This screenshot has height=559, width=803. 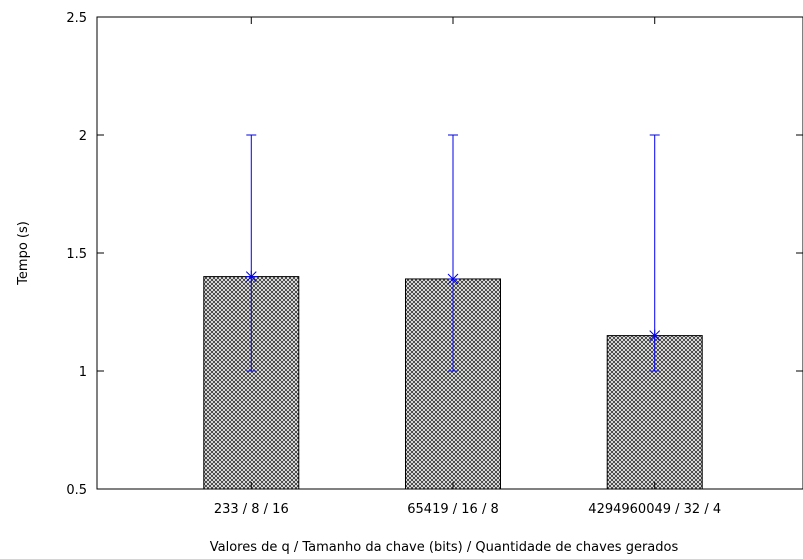 What do you see at coordinates (83, 372) in the screenshot?
I see `y-tick-label: 1` at bounding box center [83, 372].